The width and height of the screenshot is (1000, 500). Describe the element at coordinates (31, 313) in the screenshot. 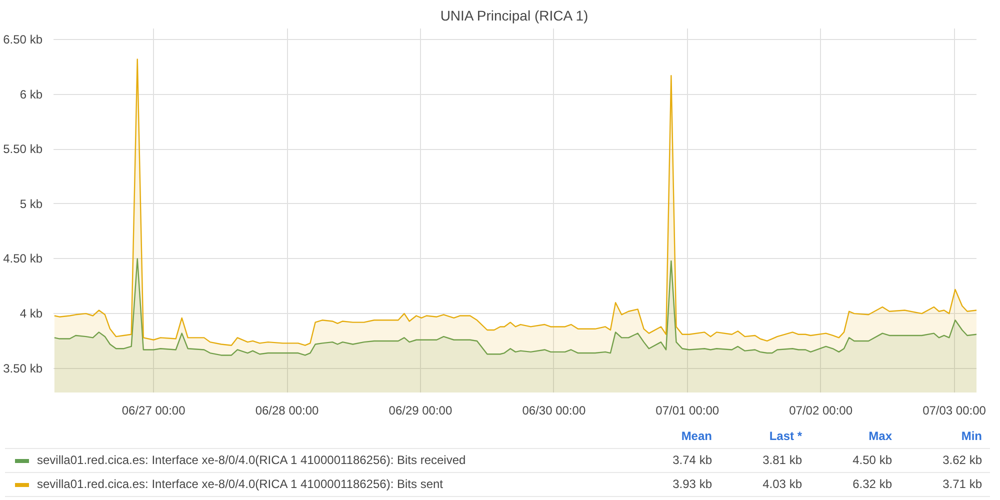

I see `y-tick-label: 4 kb` at that location.